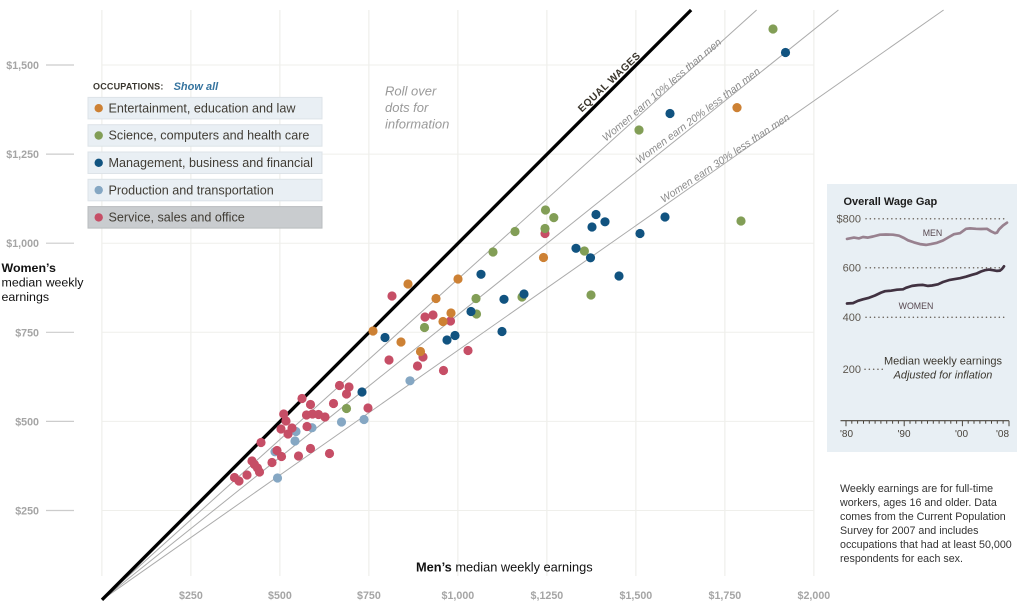 This screenshot has height=607, width=1024. I want to click on svg-text:comes from the Current Populat: comes from the Current Population, so click(923, 517).